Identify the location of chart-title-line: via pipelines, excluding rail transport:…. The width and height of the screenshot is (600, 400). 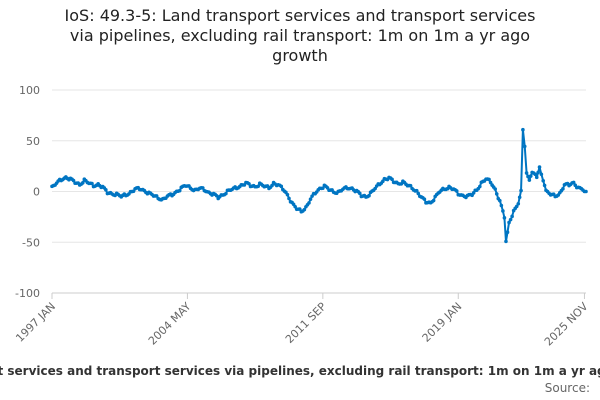
(300, 35).